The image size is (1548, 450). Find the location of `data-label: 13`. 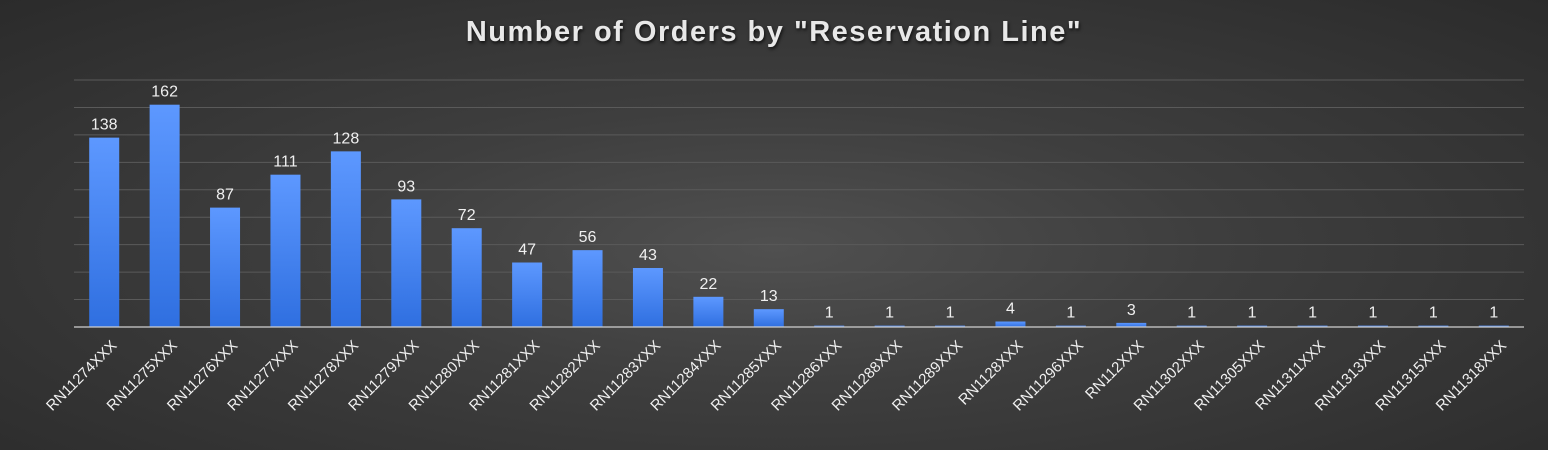

data-label: 13 is located at coordinates (769, 296).